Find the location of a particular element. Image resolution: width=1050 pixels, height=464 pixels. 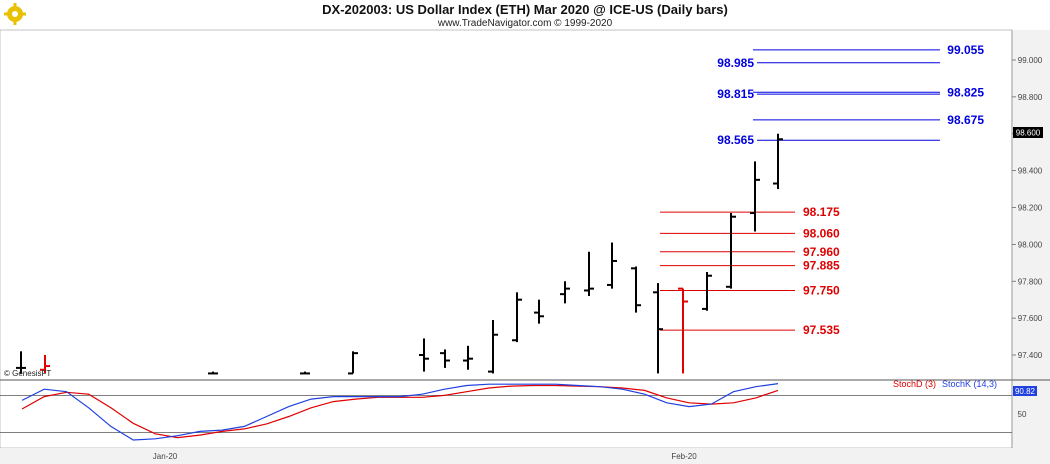

legend-stochD: StochD (3) is located at coordinates (914, 384).